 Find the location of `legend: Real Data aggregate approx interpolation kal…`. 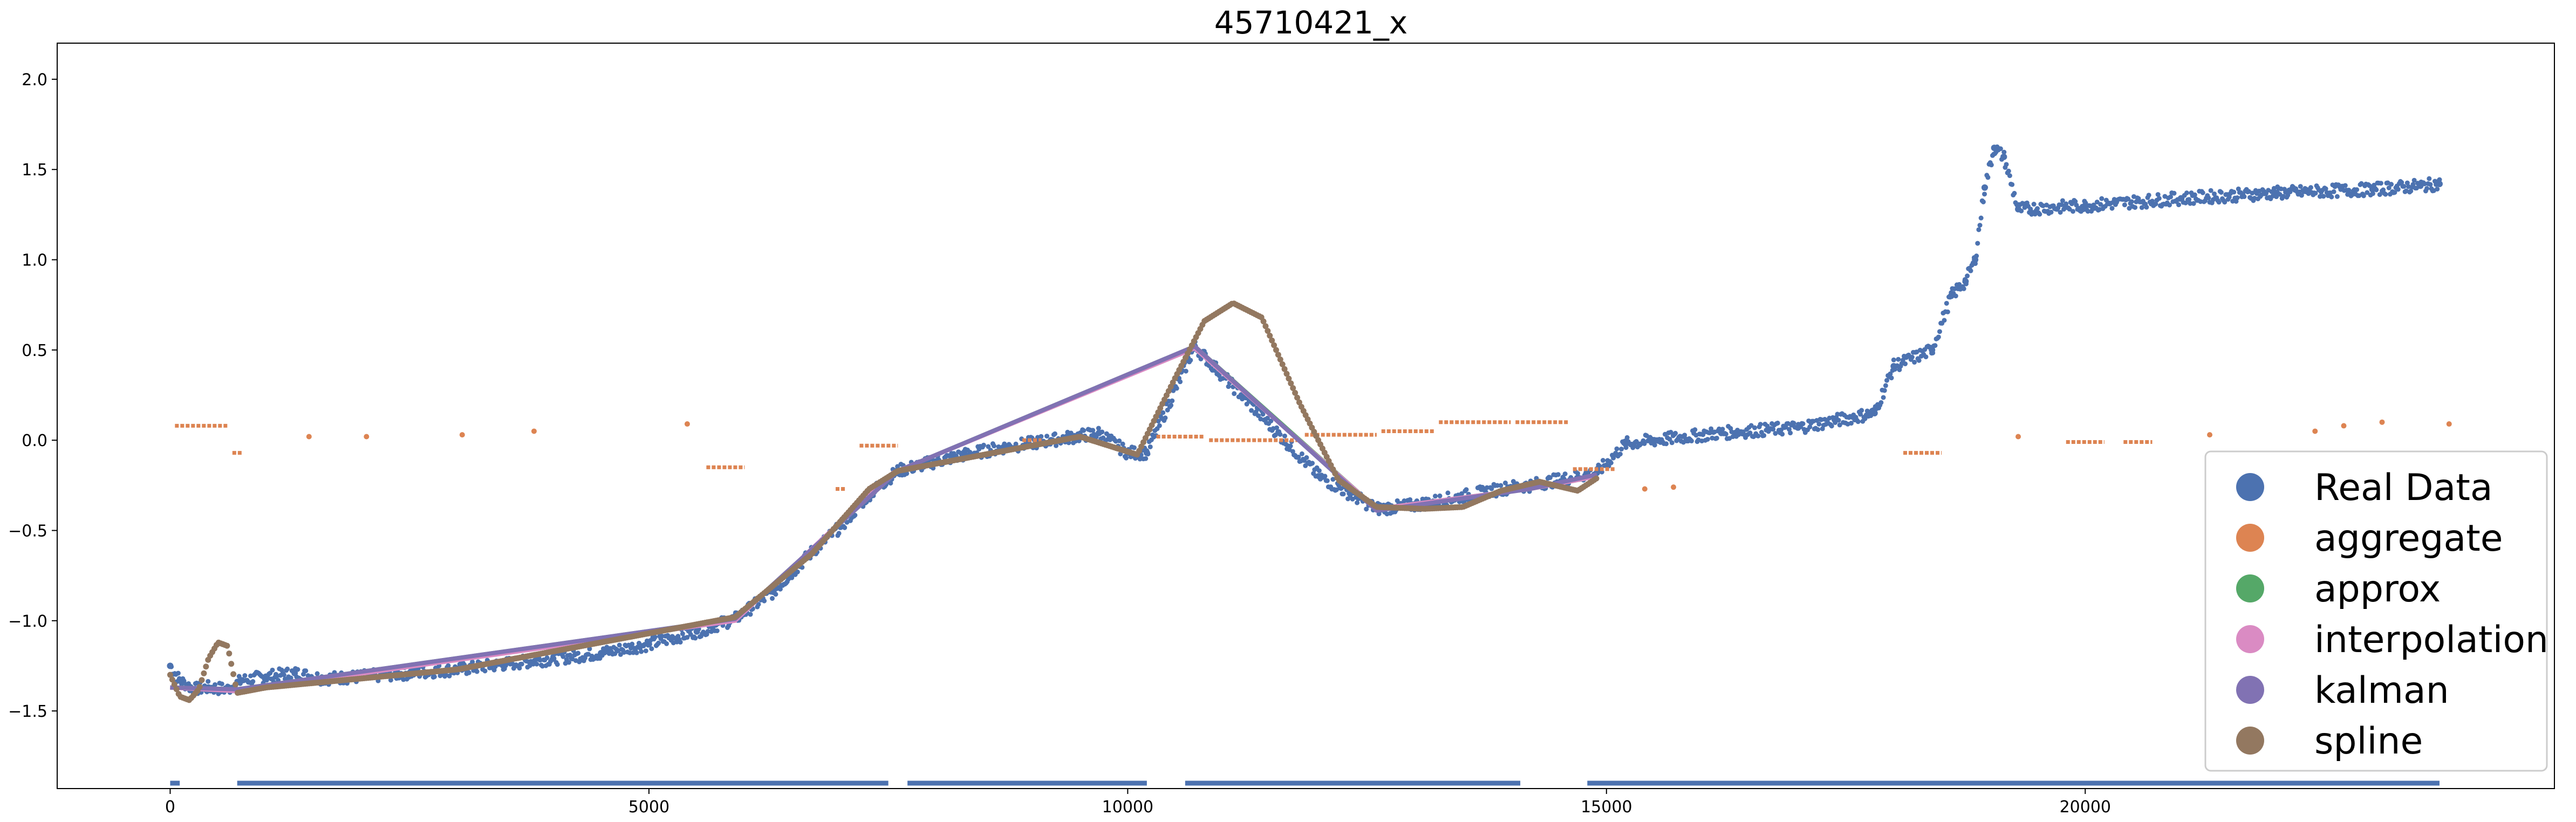

legend: Real Data aggregate approx interpolation kal… is located at coordinates (2376, 611).